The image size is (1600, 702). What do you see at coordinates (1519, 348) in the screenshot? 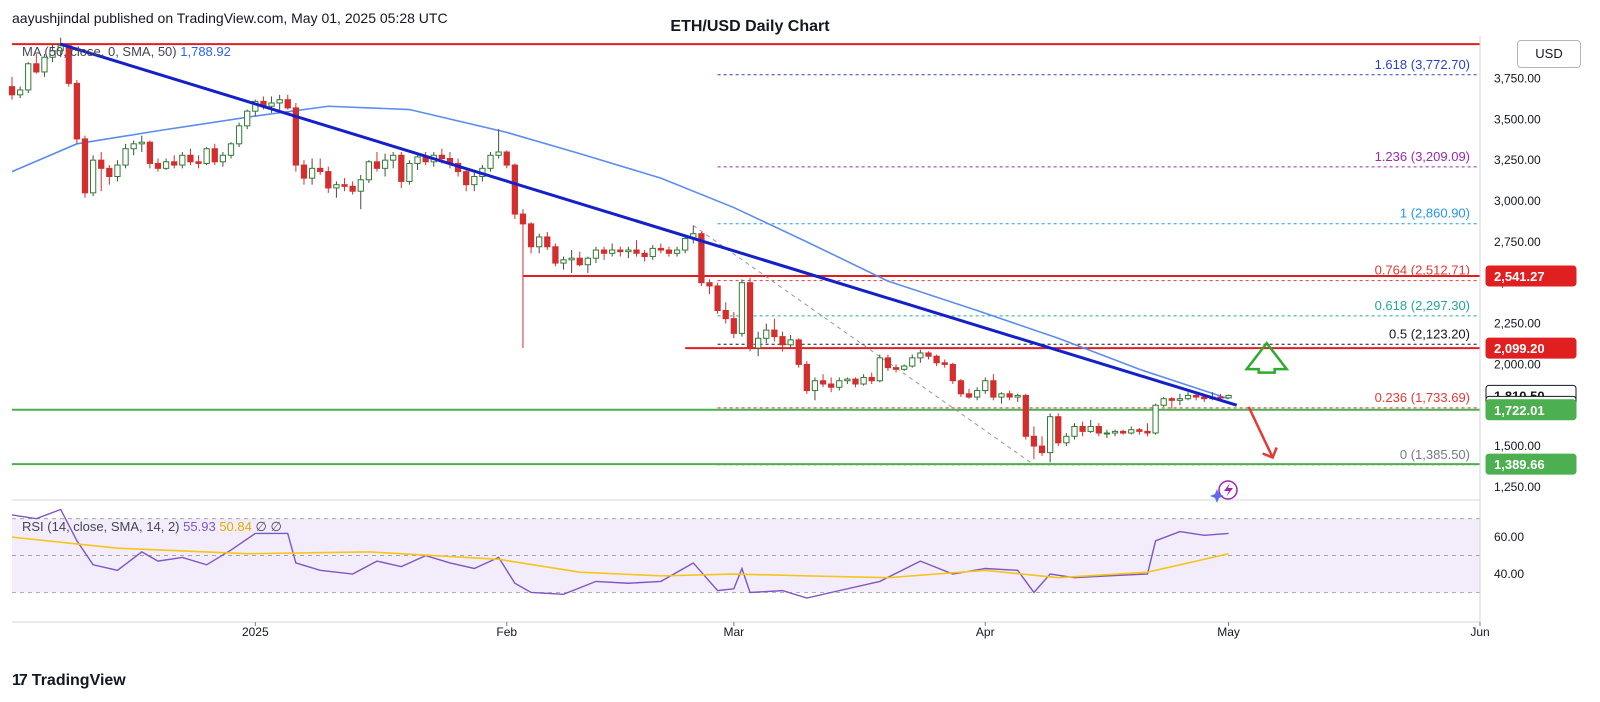
I see `price-badge-label: 2,099.20` at bounding box center [1519, 348].